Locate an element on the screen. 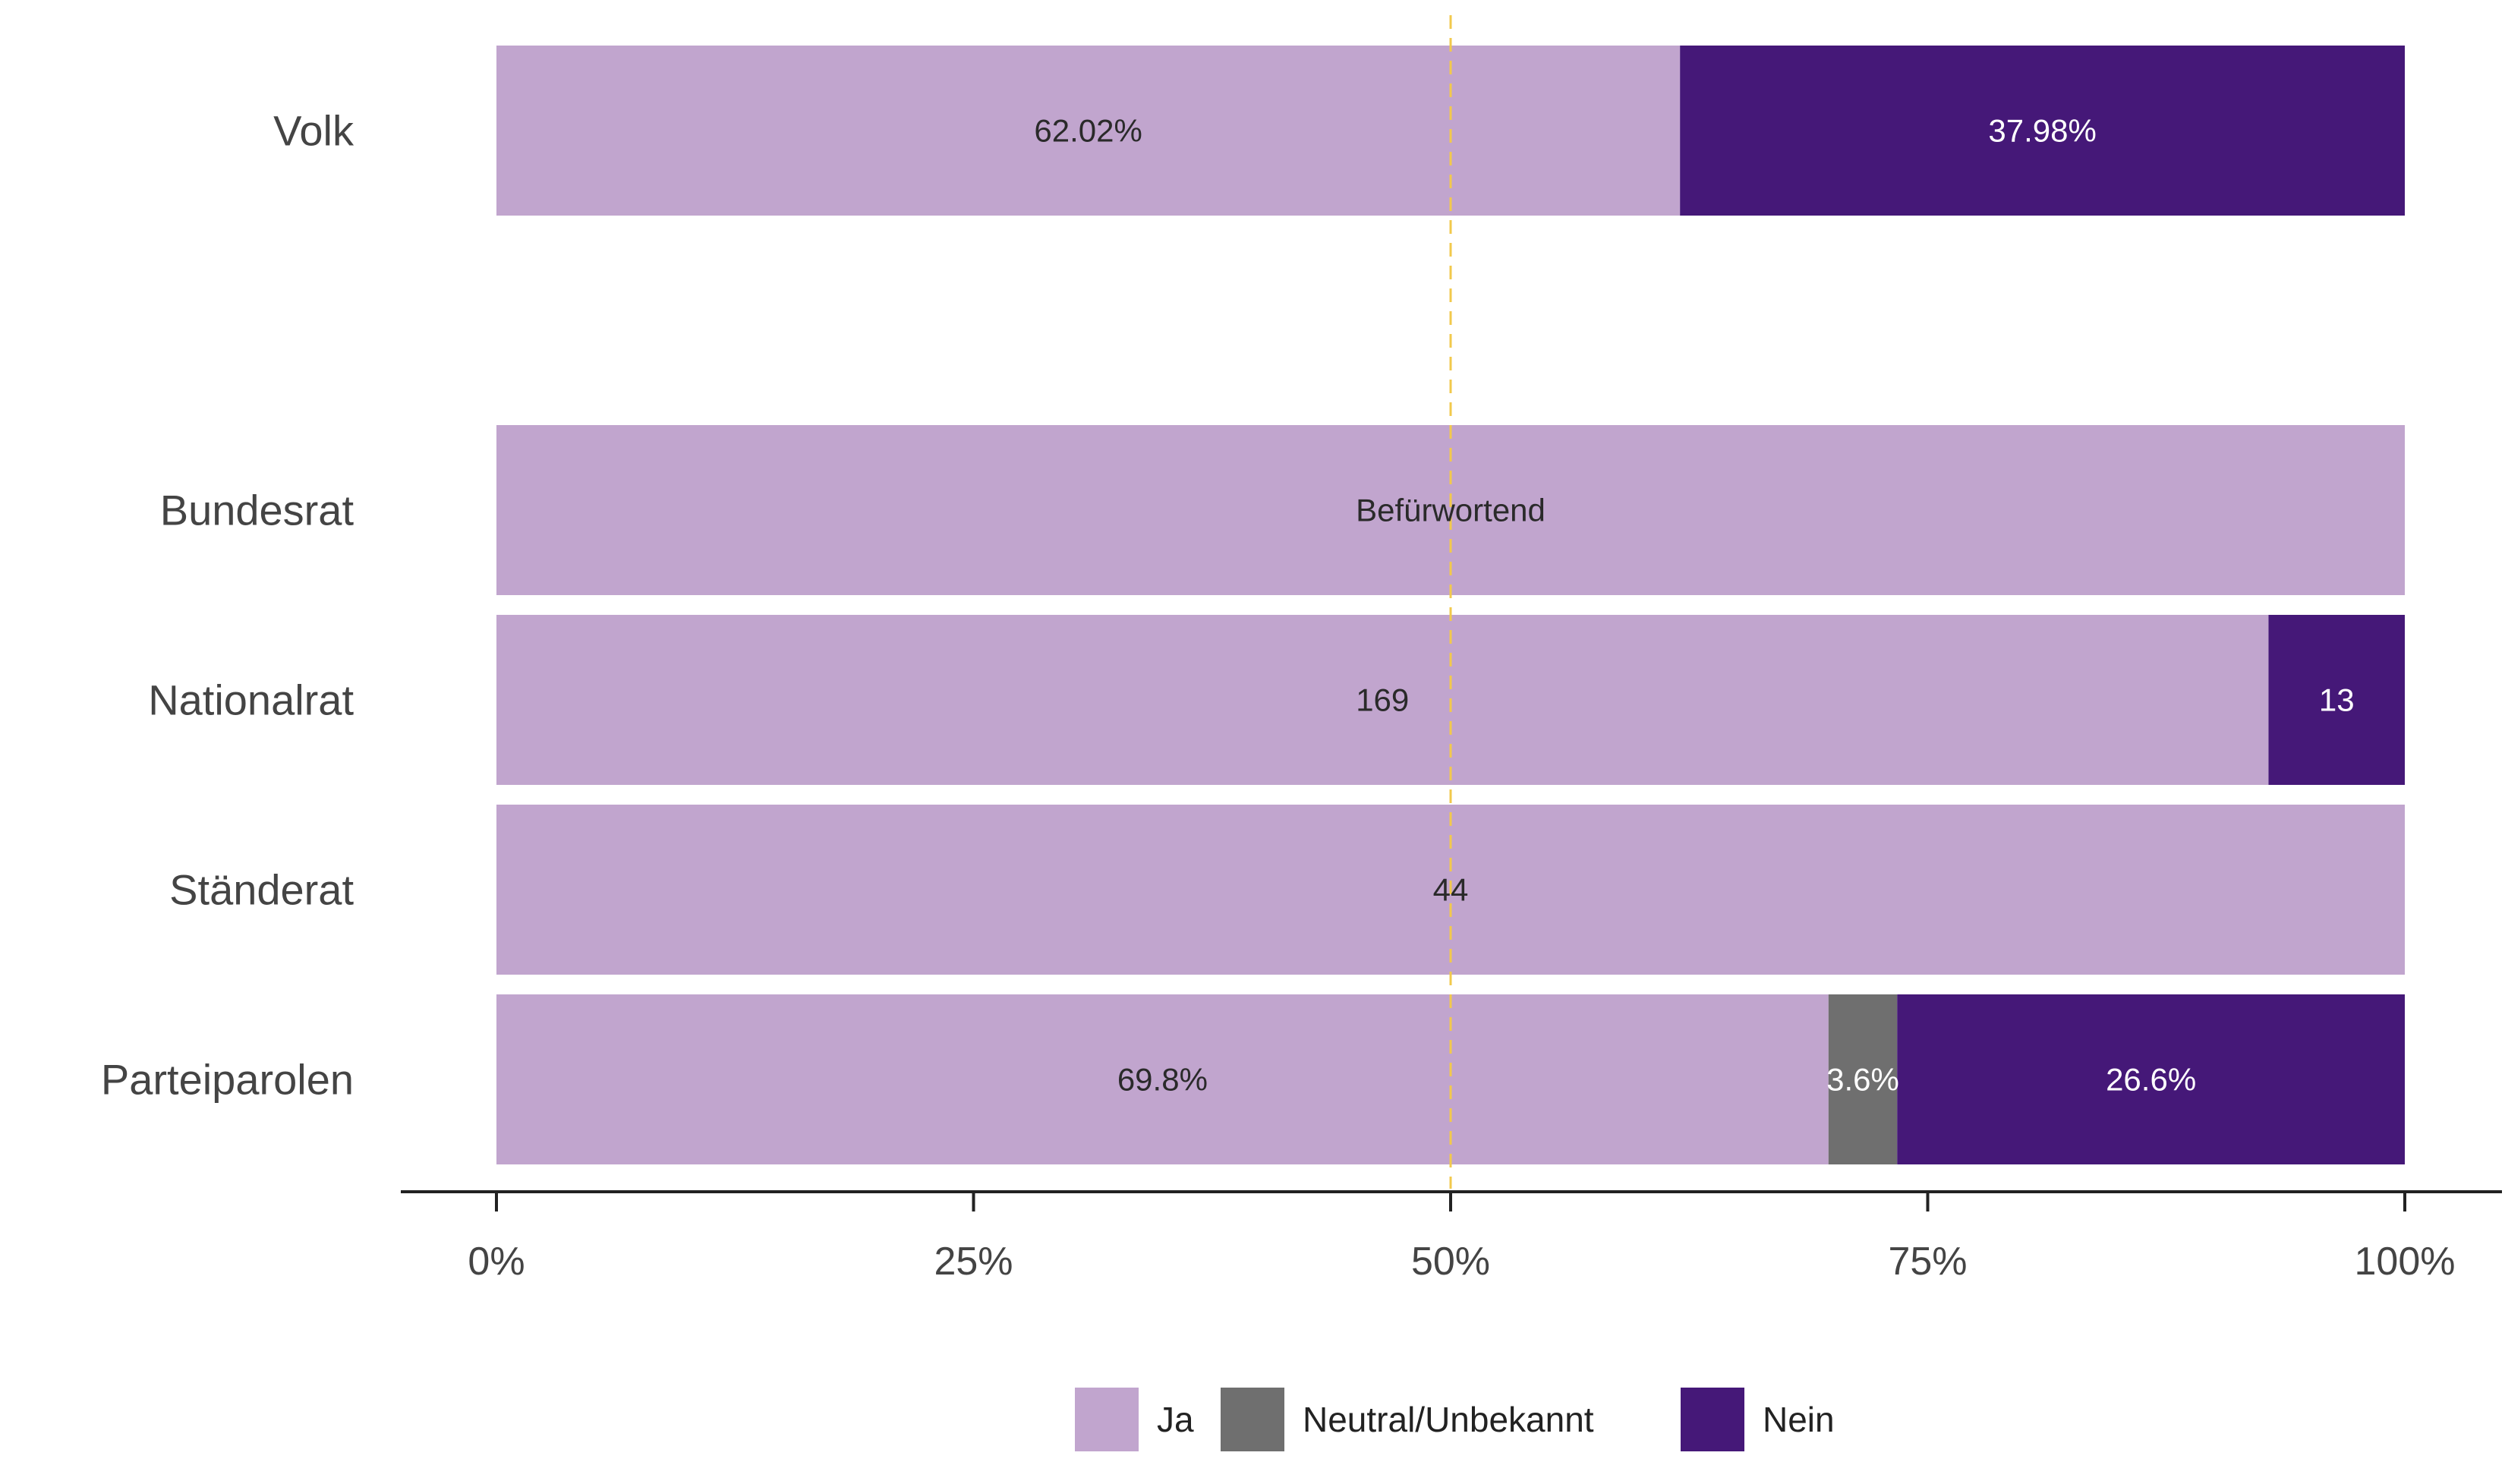 The width and height of the screenshot is (2505, 1484). bar-label-standerat-ja: 44 is located at coordinates (1451, 890).